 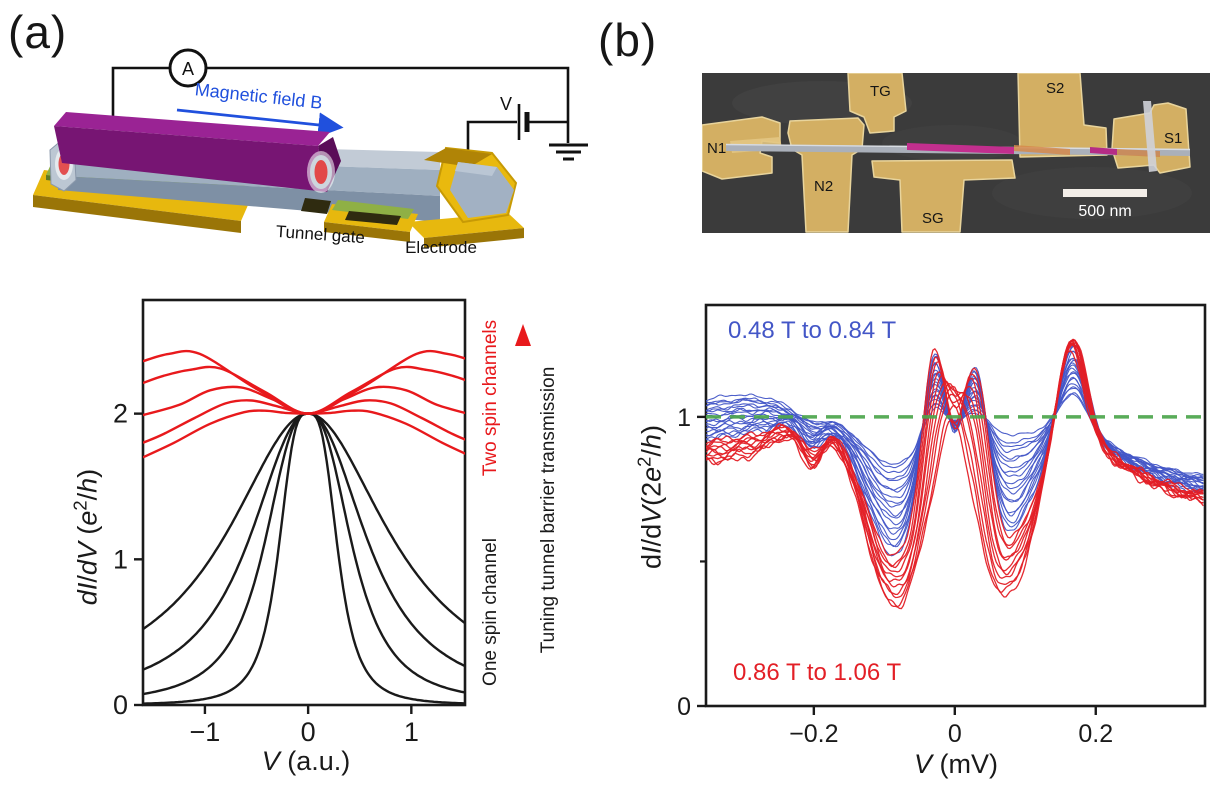 I want to click on xtick-b-0: −0.2, so click(x=813, y=734).